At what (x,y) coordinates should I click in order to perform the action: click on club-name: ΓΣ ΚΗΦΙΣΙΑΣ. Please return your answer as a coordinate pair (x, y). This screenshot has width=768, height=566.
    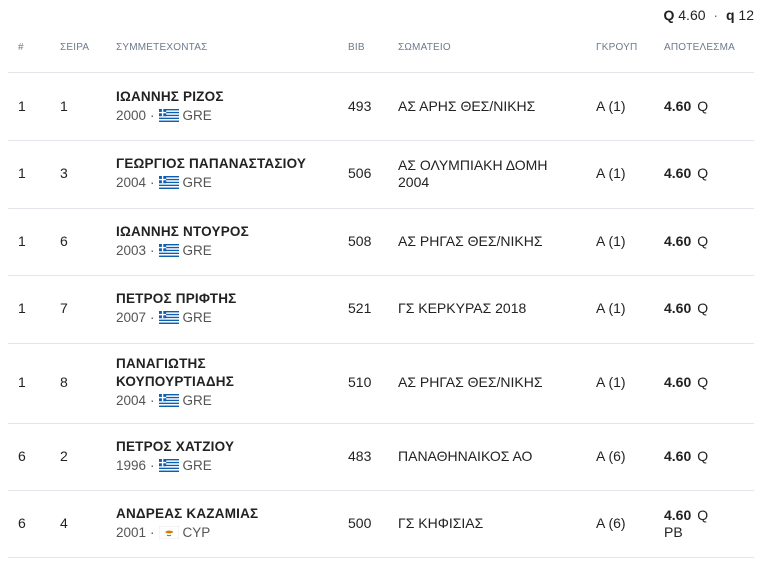
    Looking at the image, I should click on (483, 523).